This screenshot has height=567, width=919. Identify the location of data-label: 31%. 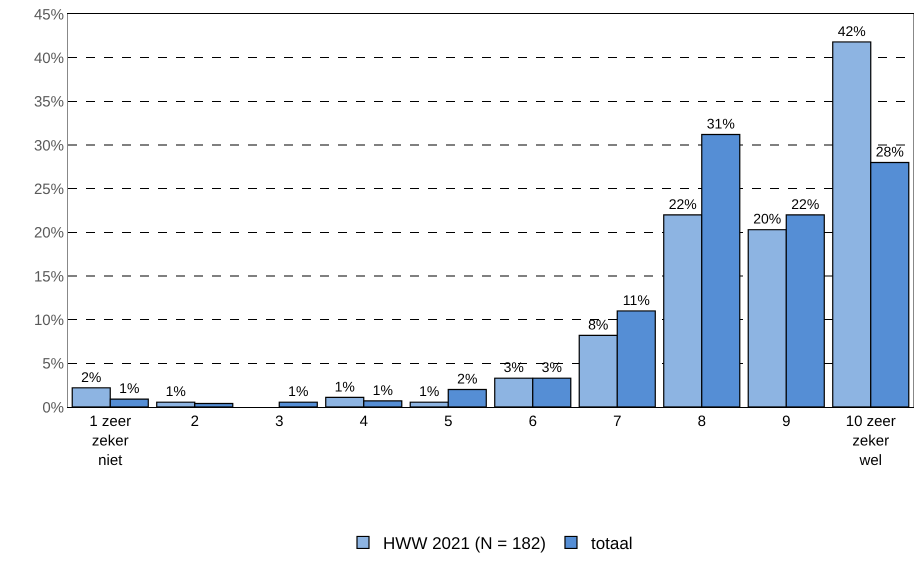
(720, 124).